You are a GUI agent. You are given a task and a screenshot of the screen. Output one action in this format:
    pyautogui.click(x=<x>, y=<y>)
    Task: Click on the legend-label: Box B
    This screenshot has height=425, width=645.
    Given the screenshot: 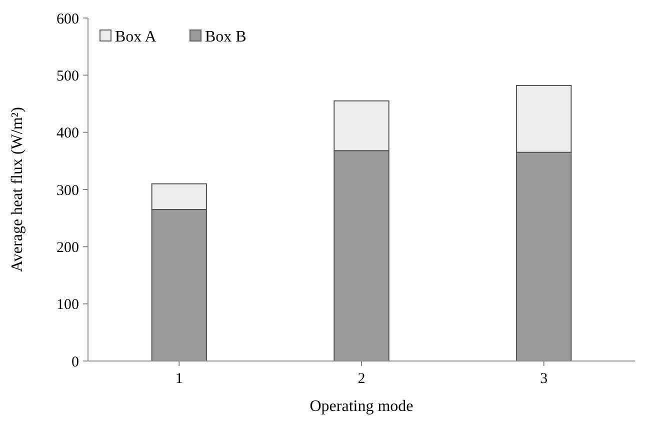 What is the action you would take?
    pyautogui.click(x=225, y=37)
    